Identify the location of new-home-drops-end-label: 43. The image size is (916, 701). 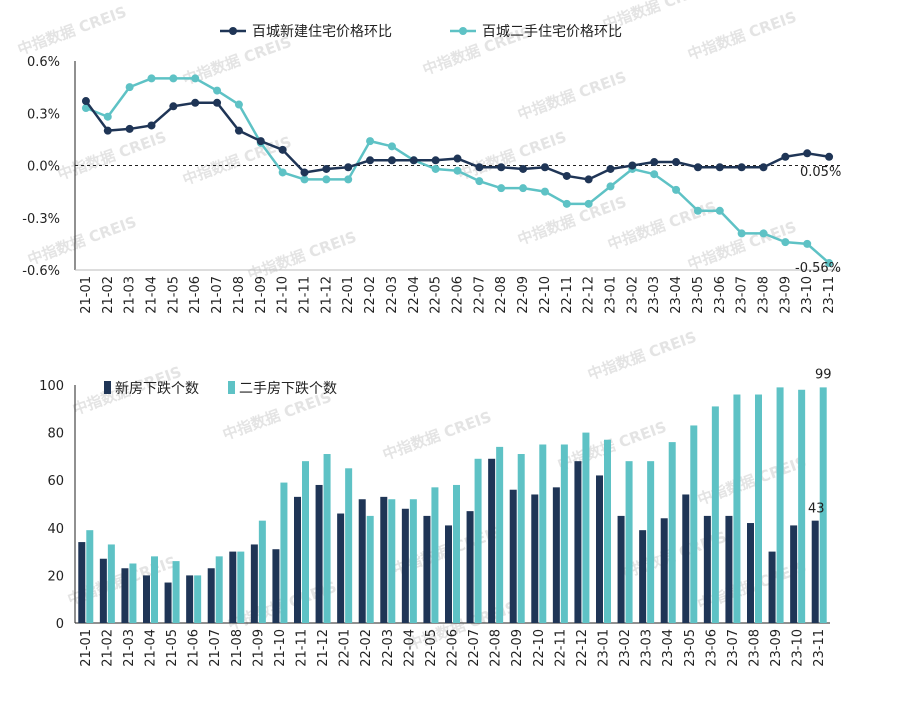
(816, 509).